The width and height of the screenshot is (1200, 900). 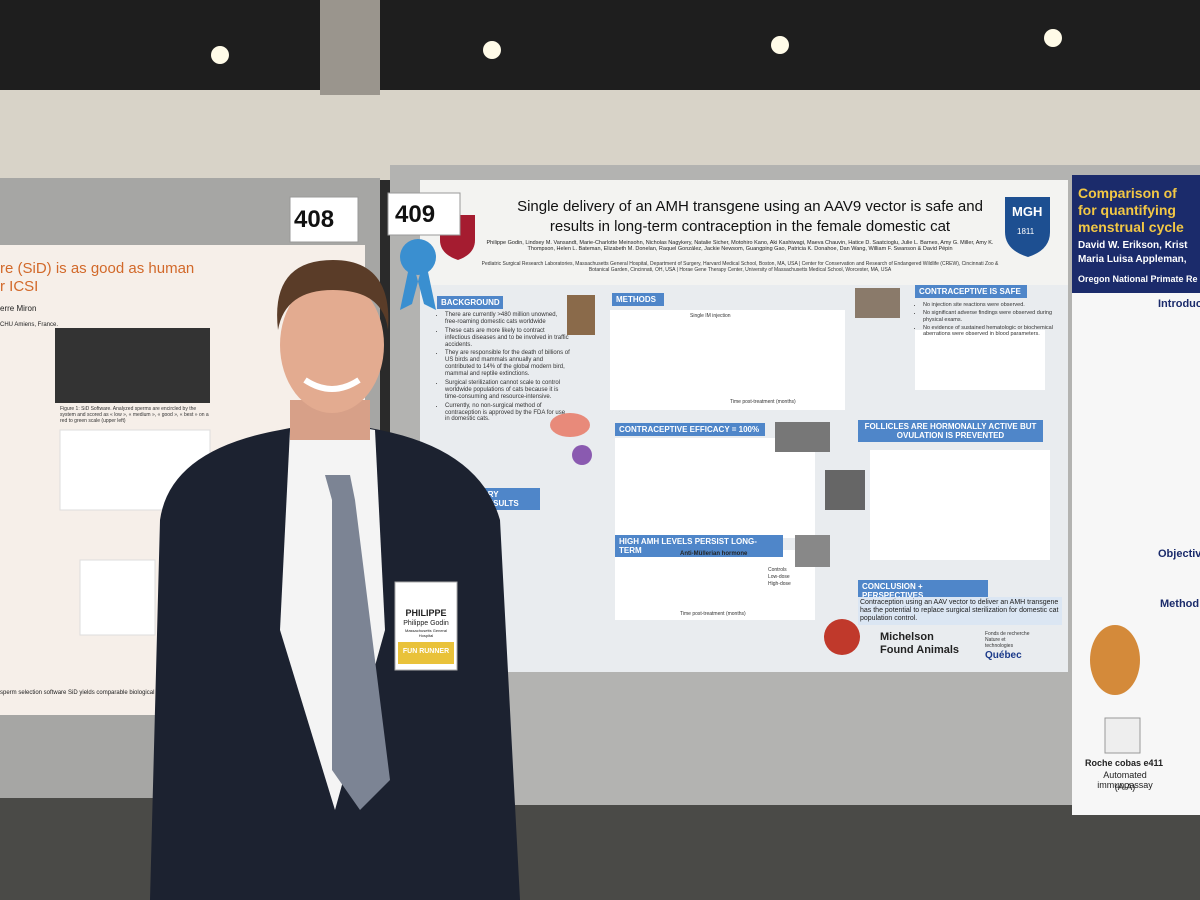 I want to click on right-poster-heading: Method, so click(x=1180, y=604).